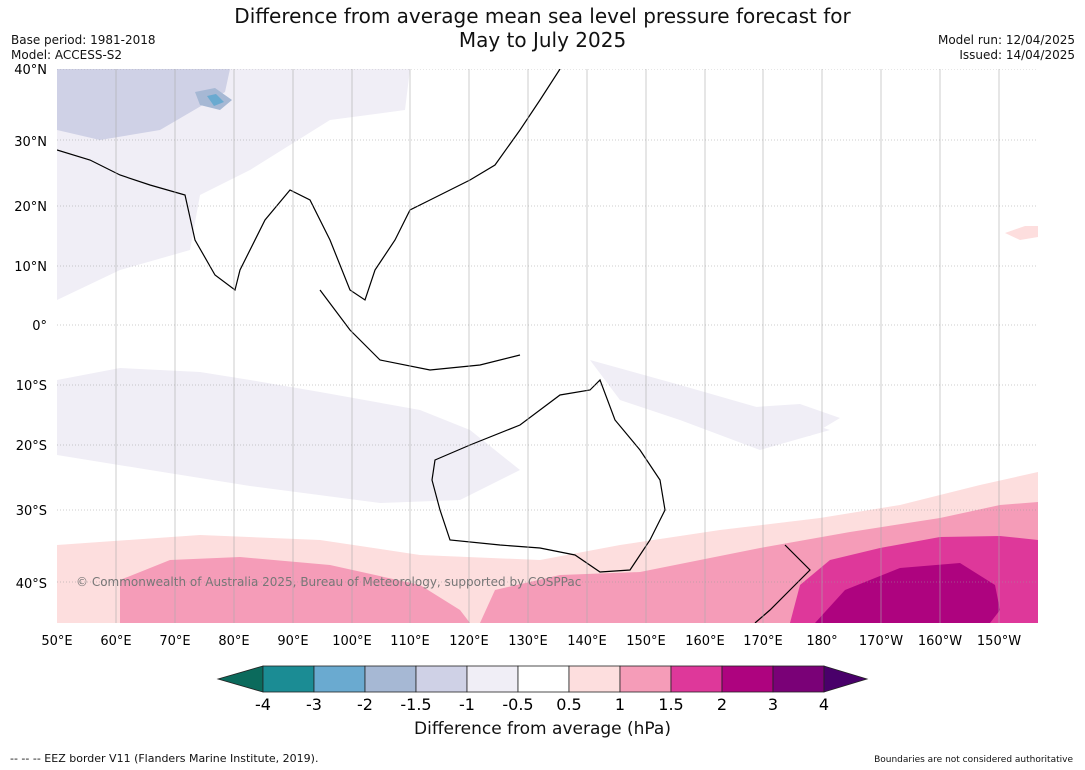 This screenshot has width=1085, height=770. Describe the element at coordinates (263, 704) in the screenshot. I see `colorbar-tick: -4` at that location.